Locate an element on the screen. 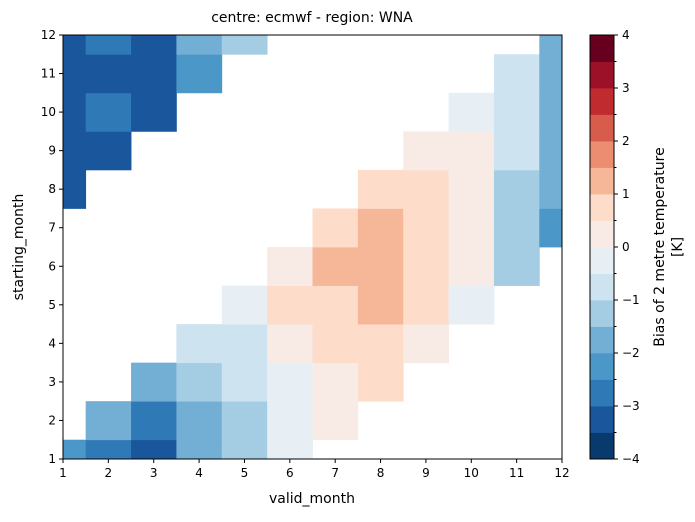  colorbar-tick-label: −3 is located at coordinates (631, 406).